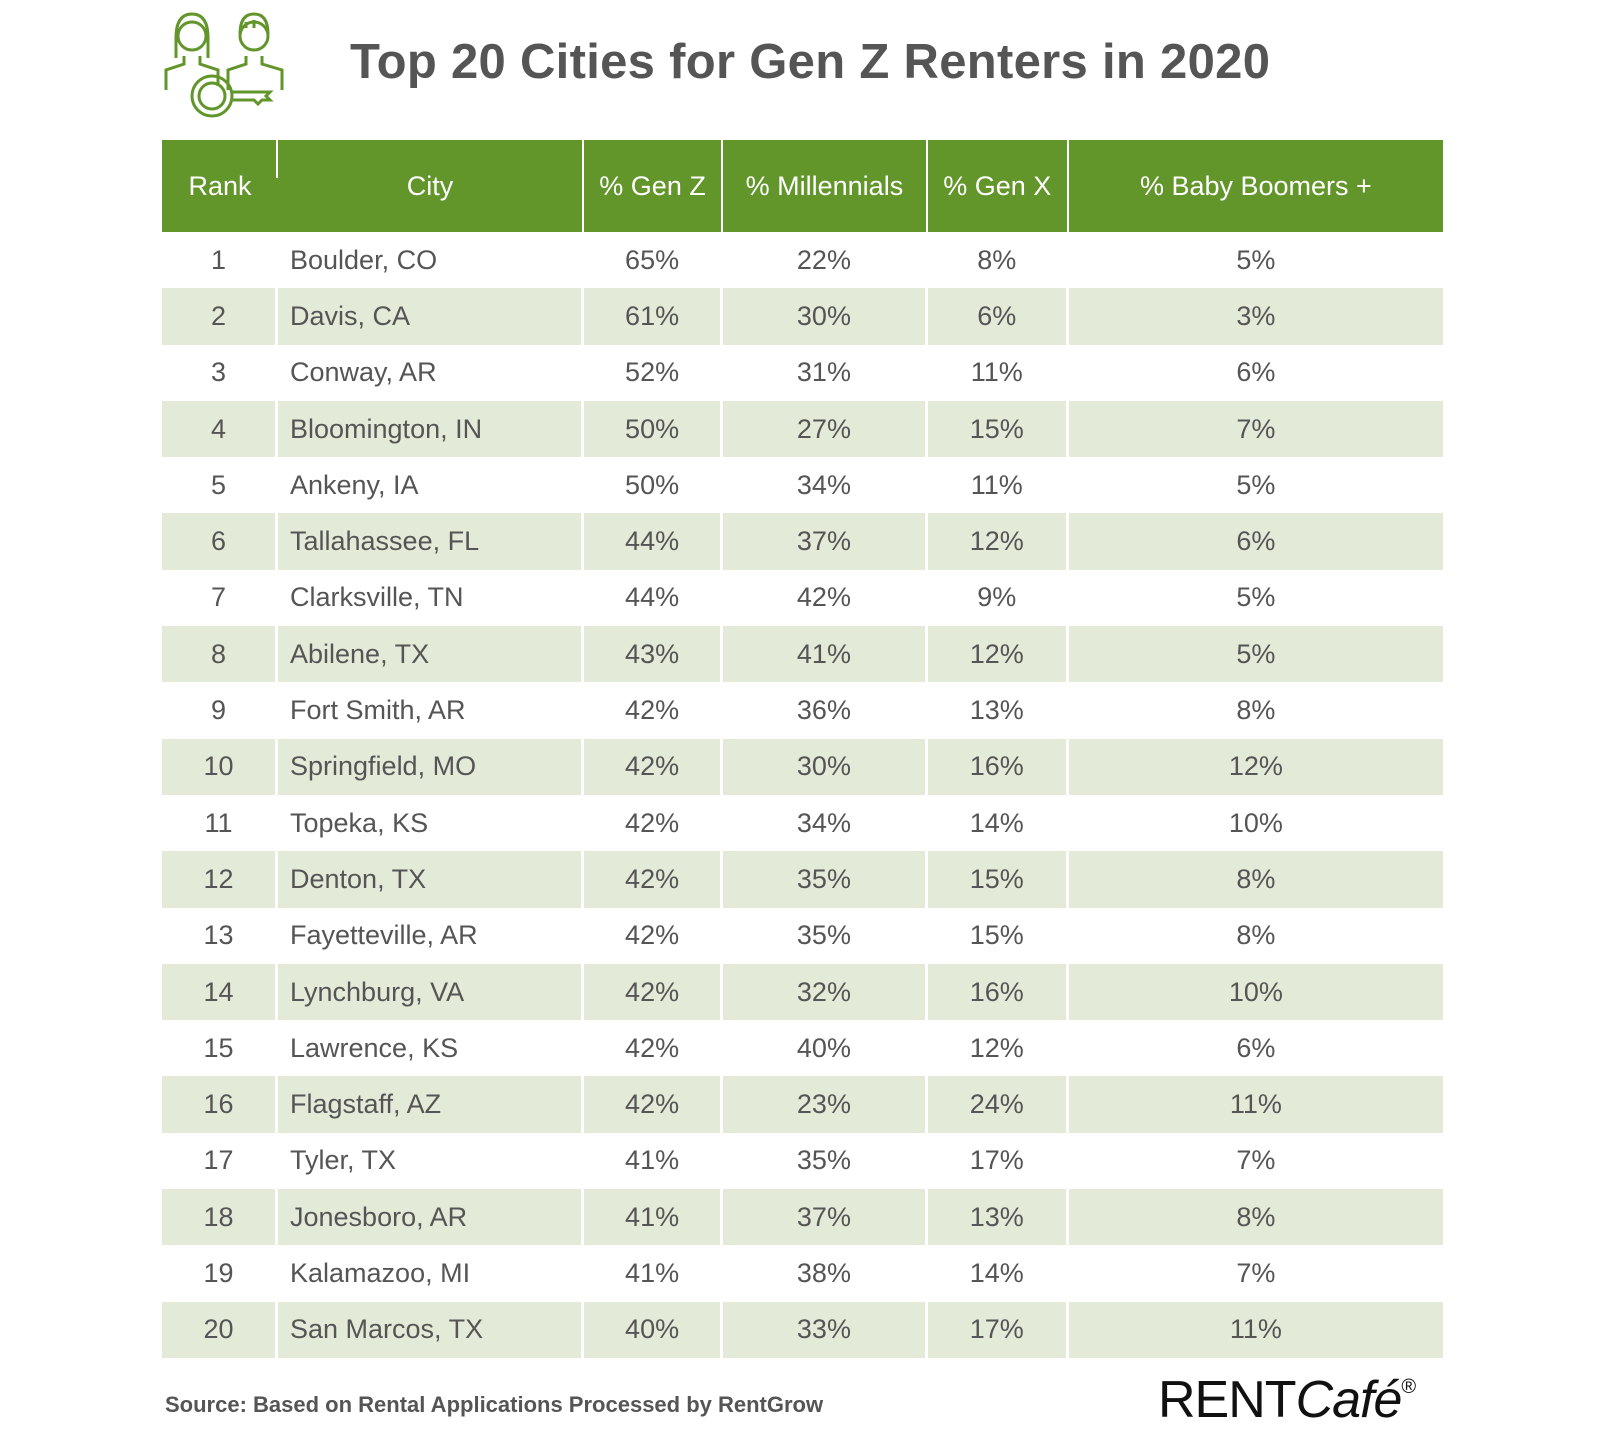 The image size is (1600, 1454). What do you see at coordinates (1256, 1272) in the screenshot?
I see `cell-baby-boomers: 7%` at bounding box center [1256, 1272].